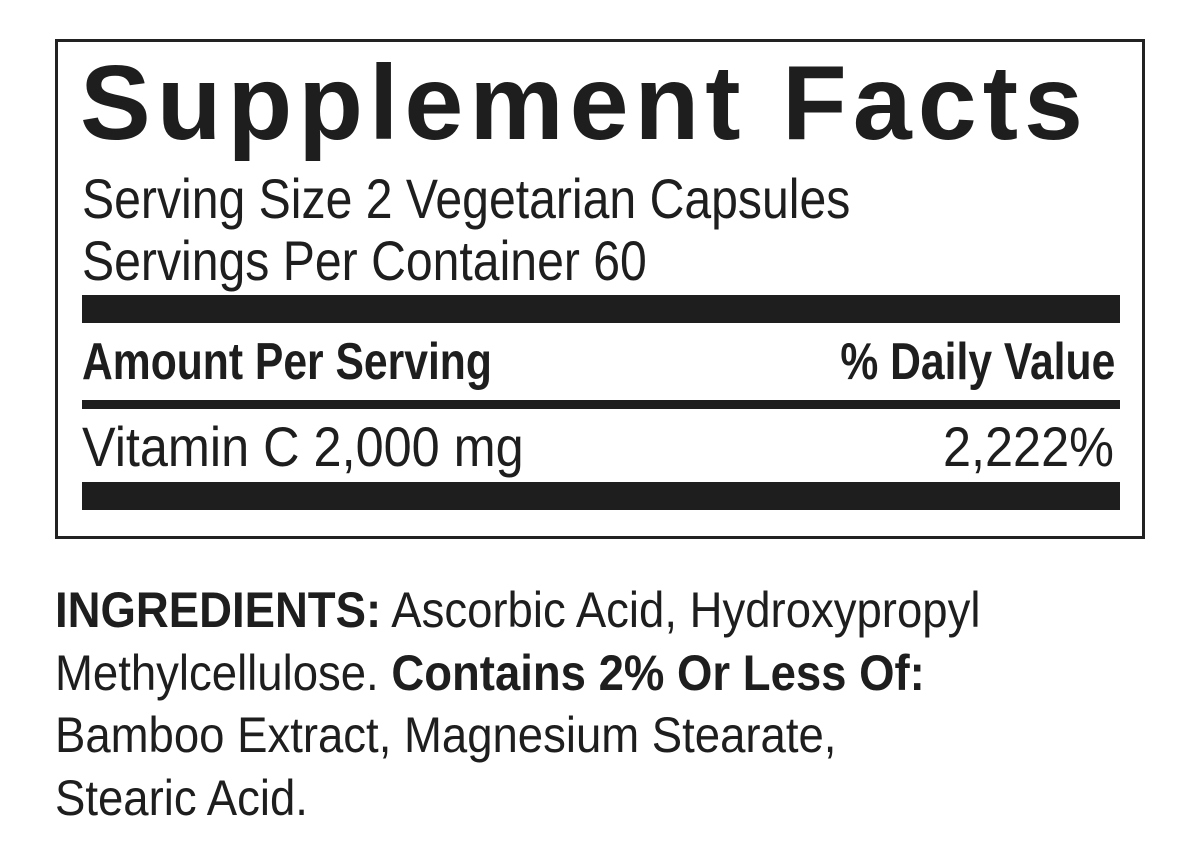 This screenshot has height=854, width=1200. Describe the element at coordinates (287, 362) in the screenshot. I see `amount-per-serving-header: Amount Per Serving` at that location.